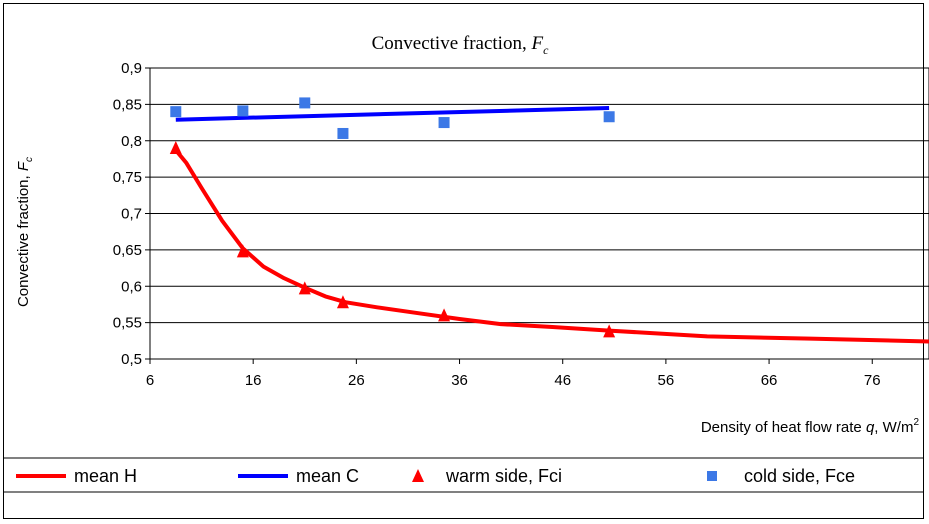 The image size is (929, 524). Describe the element at coordinates (150, 380) in the screenshot. I see `x-tick-label: 6` at that location.